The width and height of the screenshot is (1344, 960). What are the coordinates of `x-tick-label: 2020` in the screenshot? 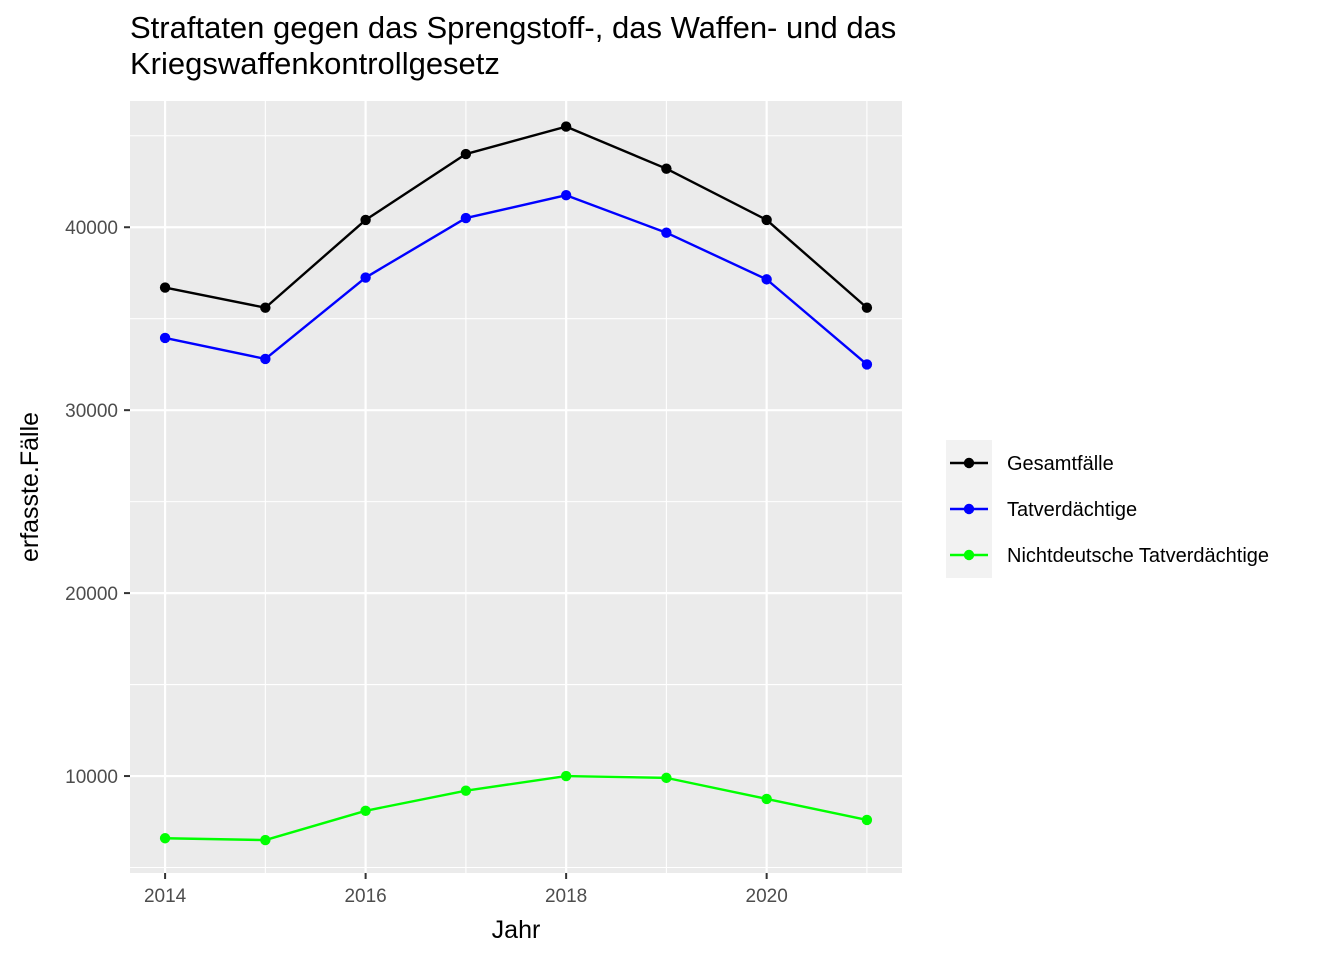 It's located at (767, 896).